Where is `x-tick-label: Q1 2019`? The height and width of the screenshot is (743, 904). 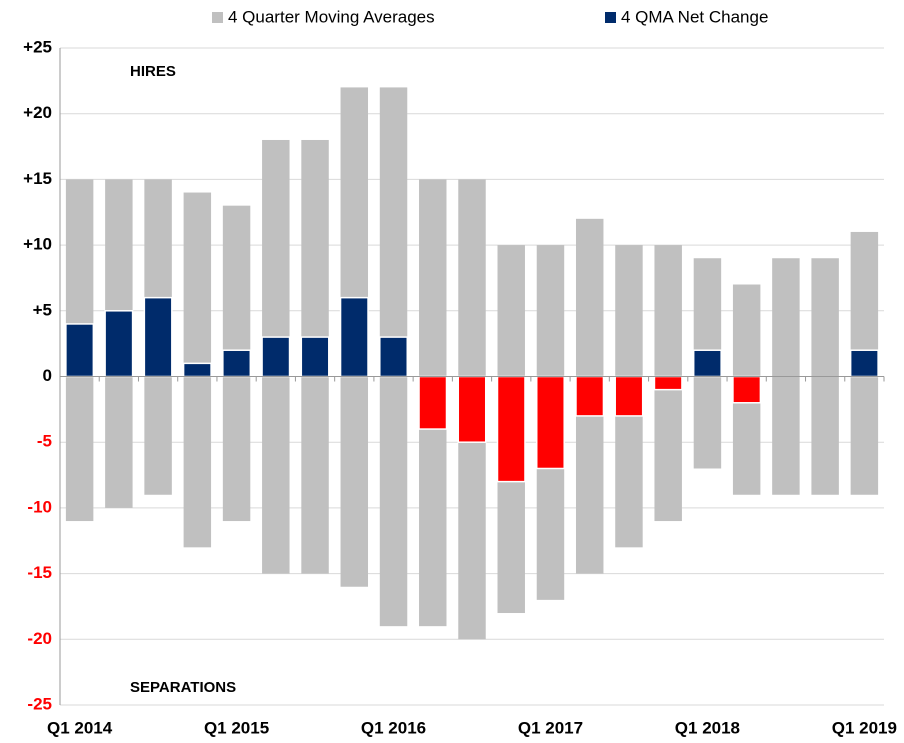 x-tick-label: Q1 2019 is located at coordinates (864, 727).